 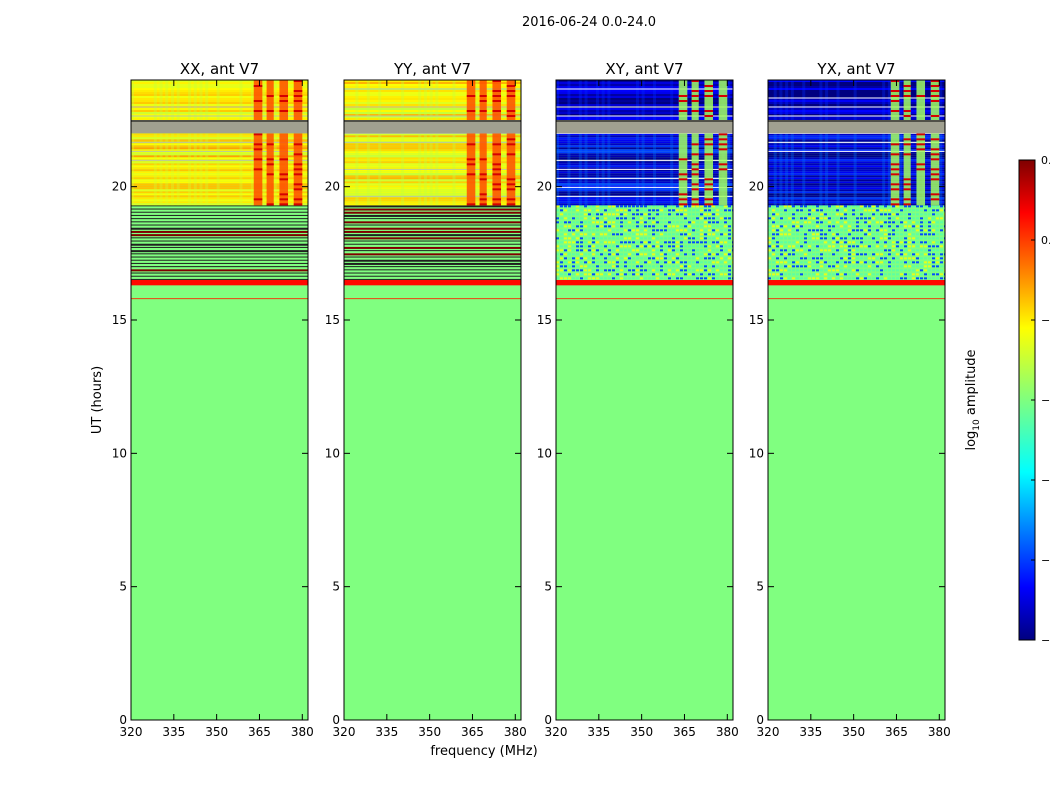 I want to click on colorbar-tick-label: −1.5, so click(x=1045, y=480).